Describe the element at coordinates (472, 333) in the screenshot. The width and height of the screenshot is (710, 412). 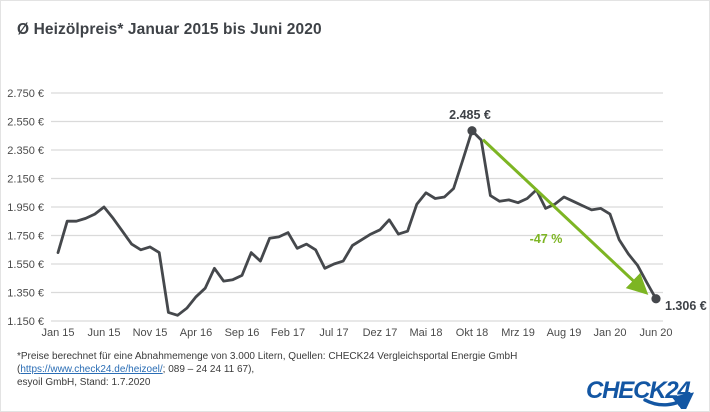
I see `x-tick-label: Okt 18` at that location.